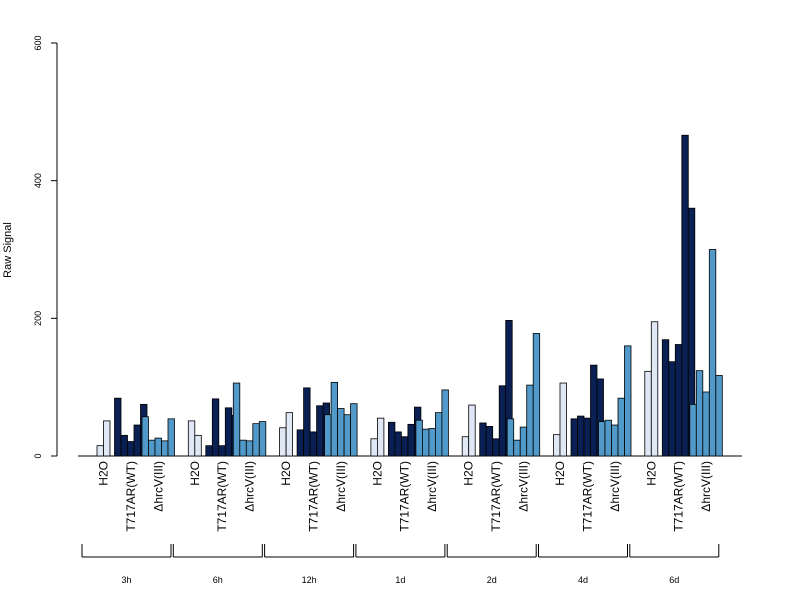 The width and height of the screenshot is (800, 600). I want to click on y-tick-label: 0, so click(38, 455).